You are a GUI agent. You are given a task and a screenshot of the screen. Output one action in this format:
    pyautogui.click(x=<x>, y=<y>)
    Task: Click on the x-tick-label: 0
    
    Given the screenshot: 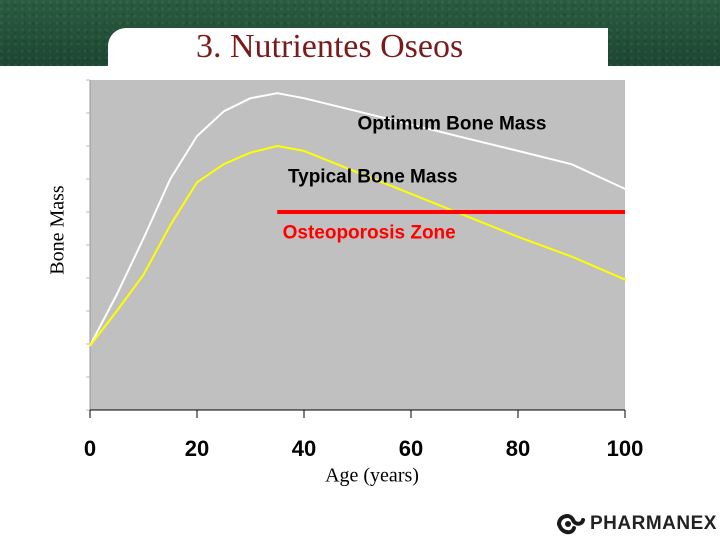 What is the action you would take?
    pyautogui.click(x=90, y=448)
    